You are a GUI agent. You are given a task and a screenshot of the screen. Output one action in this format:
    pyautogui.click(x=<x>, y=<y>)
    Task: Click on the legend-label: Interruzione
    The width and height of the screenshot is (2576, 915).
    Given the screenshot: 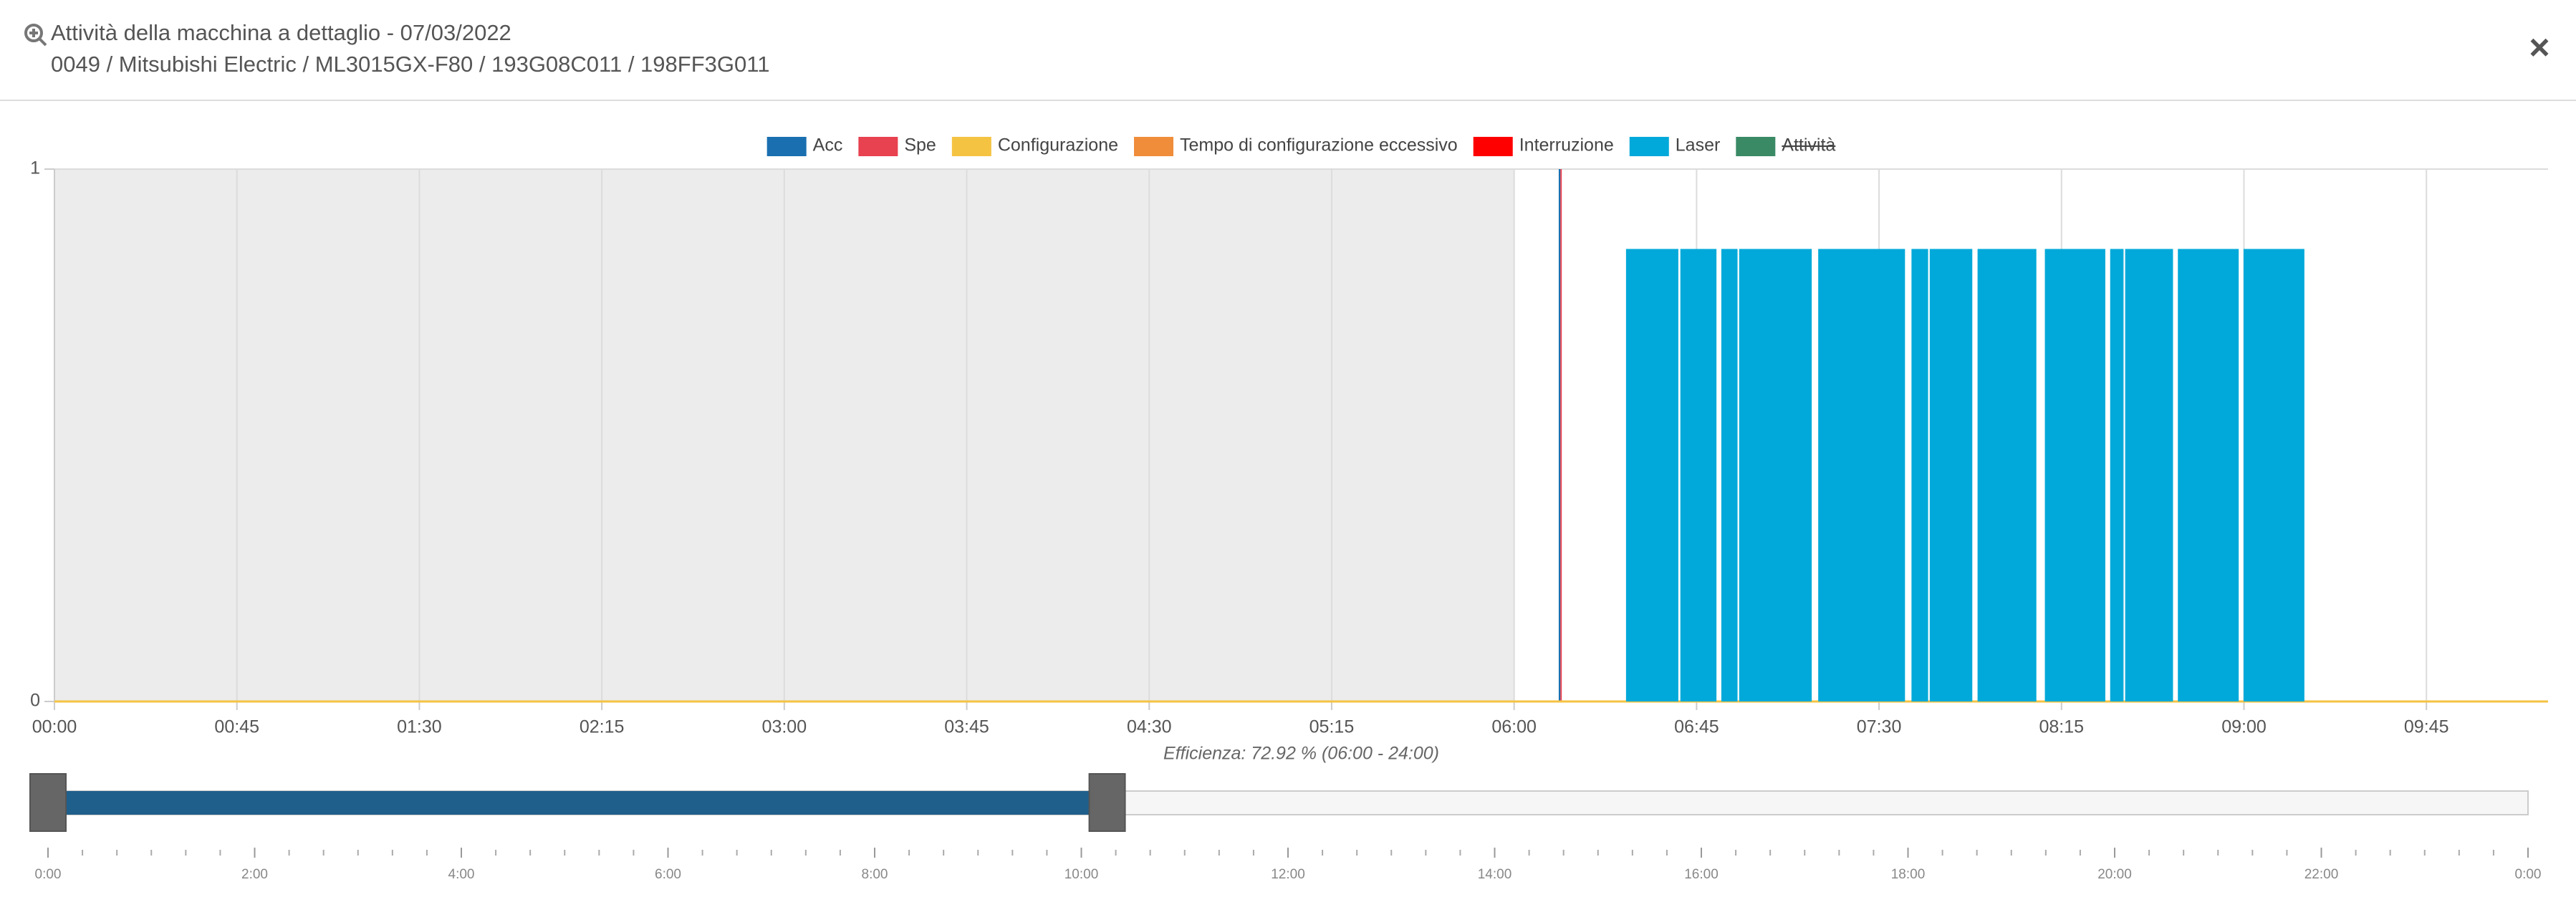 What is the action you would take?
    pyautogui.click(x=1567, y=145)
    